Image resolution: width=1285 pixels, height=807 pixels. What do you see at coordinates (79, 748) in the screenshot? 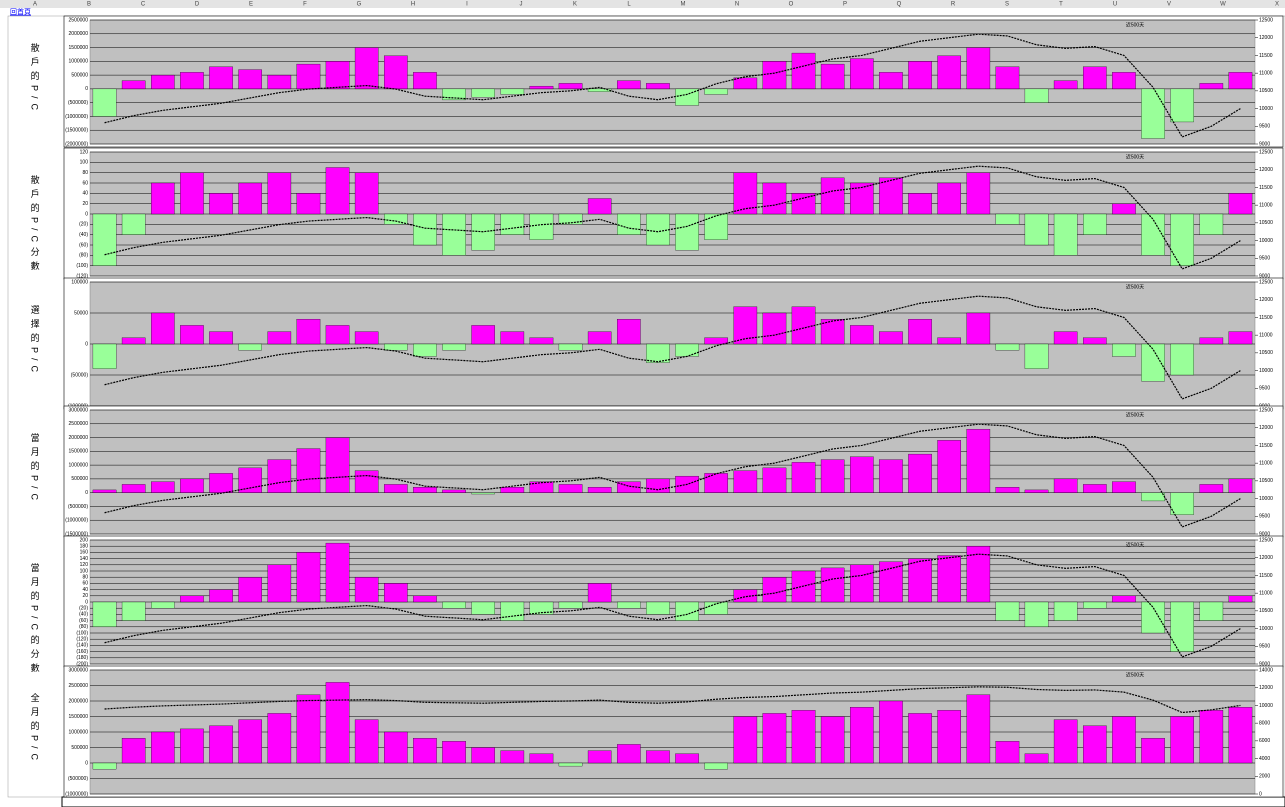
I see `y-tick-label: 500000` at bounding box center [79, 748].